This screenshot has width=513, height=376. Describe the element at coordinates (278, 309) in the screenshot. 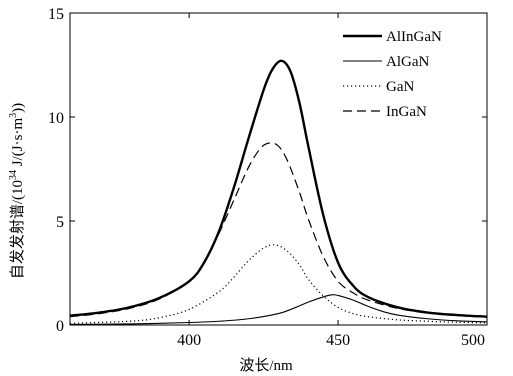

I see `series-line-algan` at that location.